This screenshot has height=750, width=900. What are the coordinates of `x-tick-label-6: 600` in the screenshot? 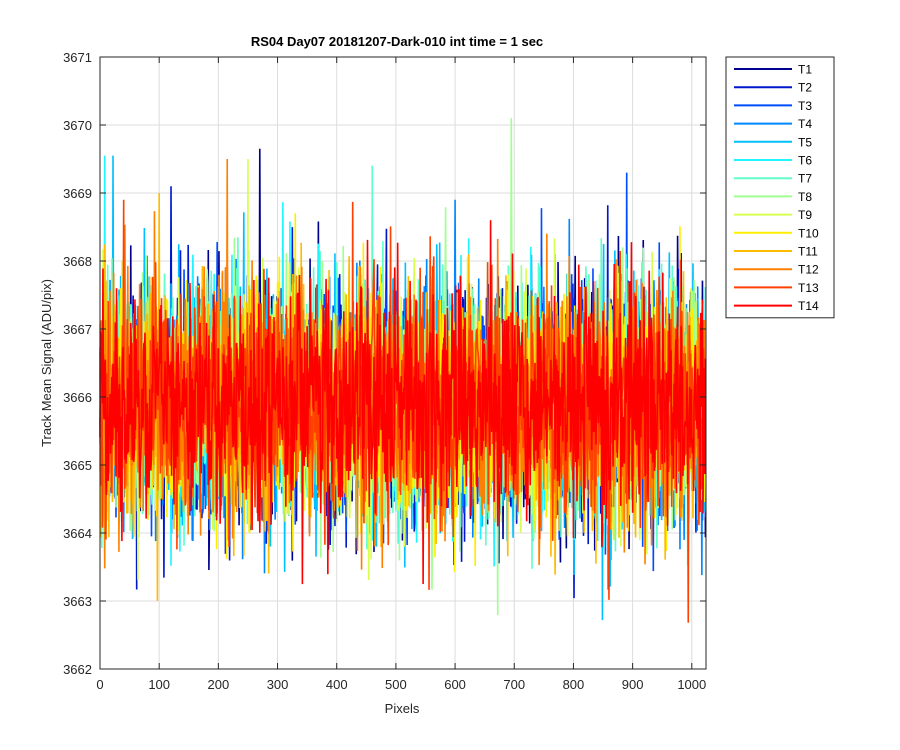 It's located at (455, 684).